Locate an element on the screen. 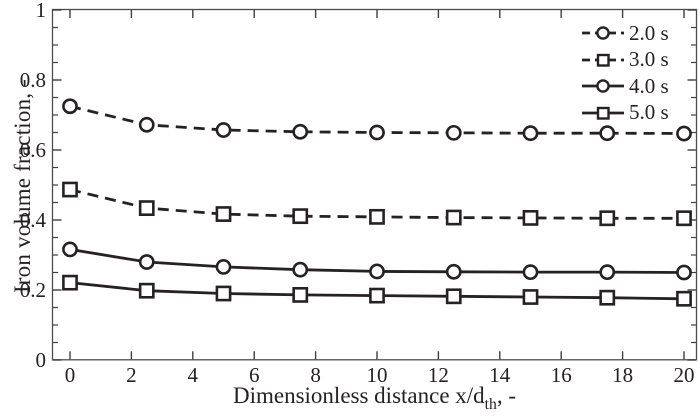 The width and height of the screenshot is (700, 416). y-tick-label: 0 is located at coordinates (41, 360).